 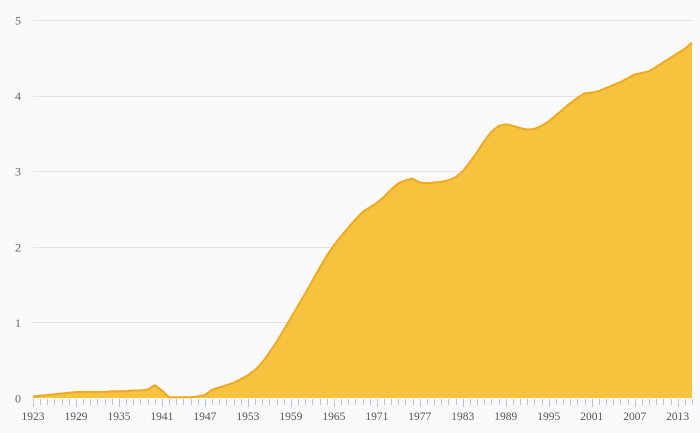 What do you see at coordinates (18, 323) in the screenshot?
I see `y-axis-tick-label: 1` at bounding box center [18, 323].